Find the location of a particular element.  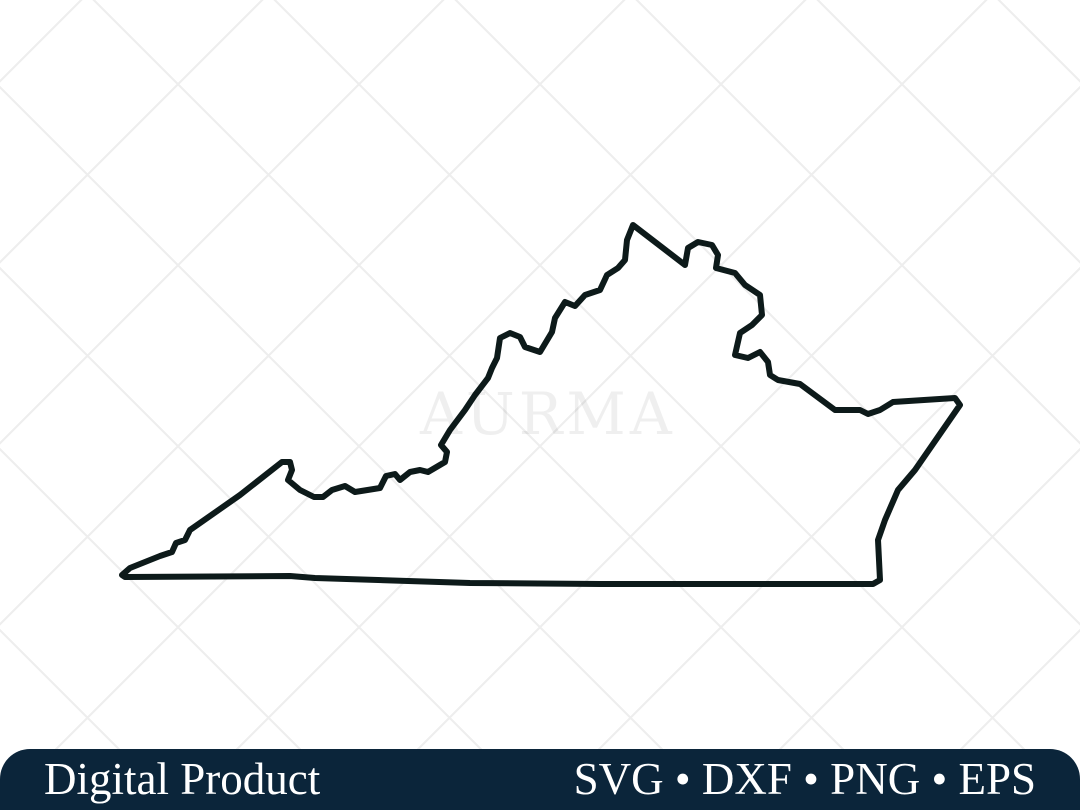

watermark-text: AURMA is located at coordinates (548, 414).